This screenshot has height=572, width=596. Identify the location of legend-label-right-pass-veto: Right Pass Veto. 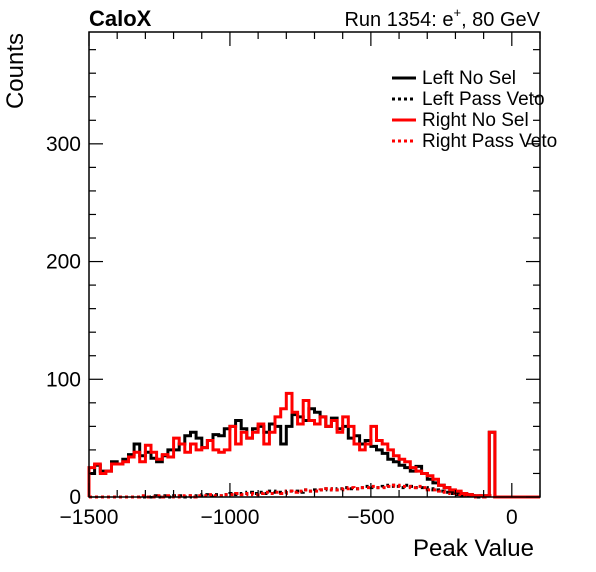
(489, 141).